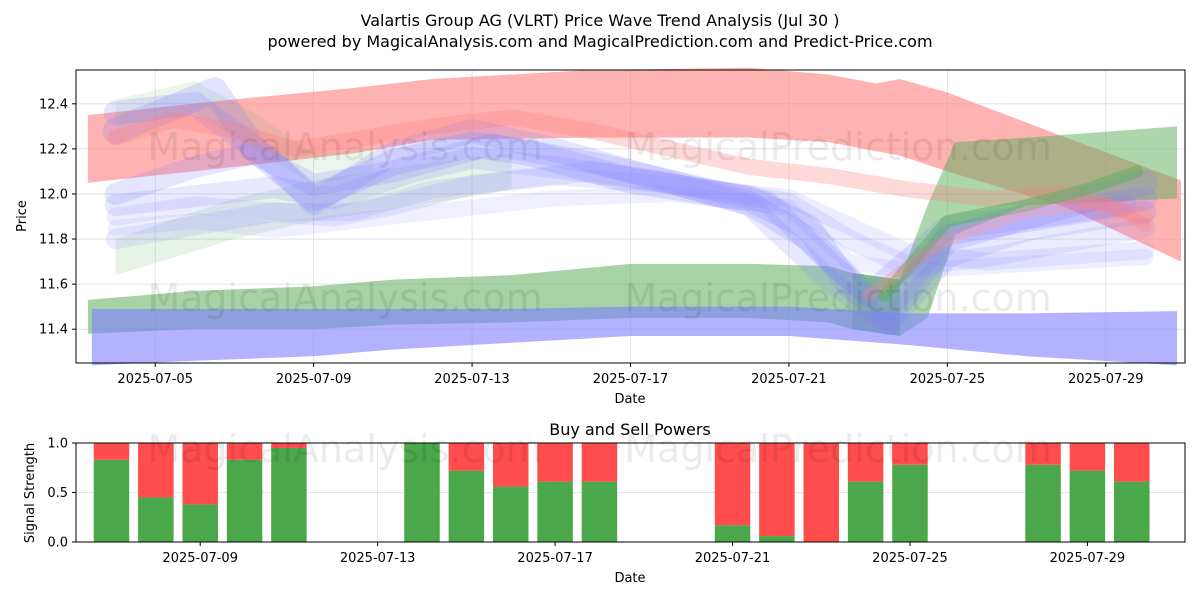  What do you see at coordinates (57, 493) in the screenshot?
I see `signal-ytick-label-0-5: 0.5` at bounding box center [57, 493].